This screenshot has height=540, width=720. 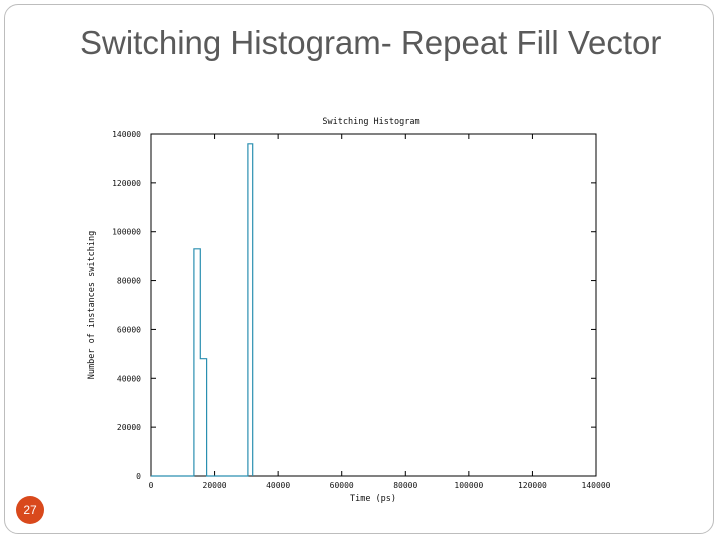 What do you see at coordinates (278, 485) in the screenshot?
I see `x-tick-label: 40000` at bounding box center [278, 485].